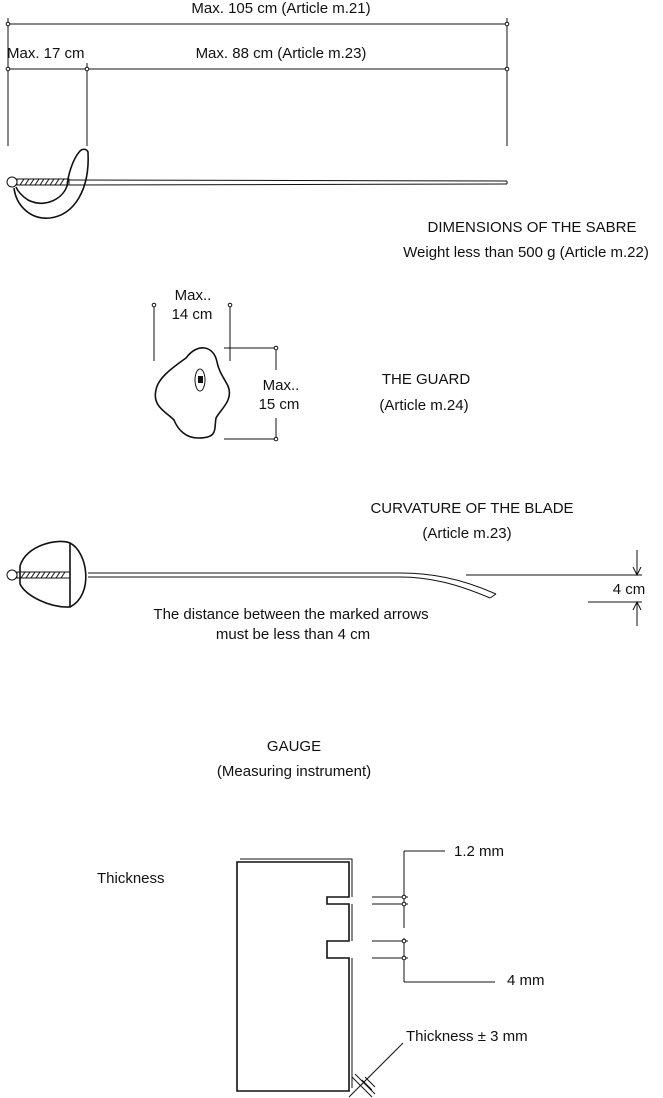  What do you see at coordinates (479, 851) in the screenshot?
I see `slot1-width-label: 1.2 mm` at bounding box center [479, 851].